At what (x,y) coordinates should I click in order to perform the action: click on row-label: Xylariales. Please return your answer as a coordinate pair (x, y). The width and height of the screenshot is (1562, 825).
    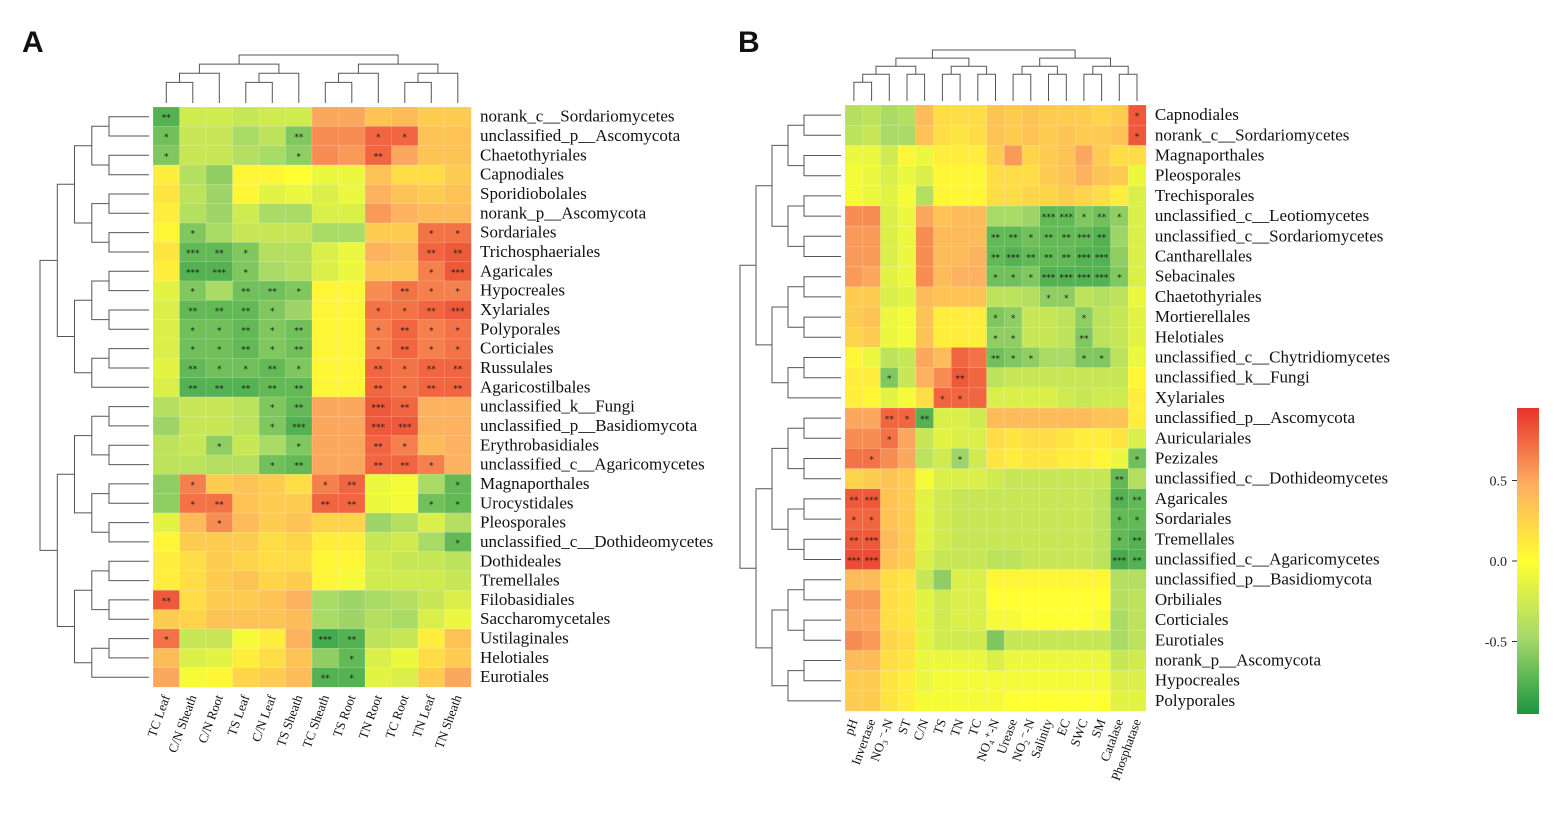
    Looking at the image, I should click on (1190, 397).